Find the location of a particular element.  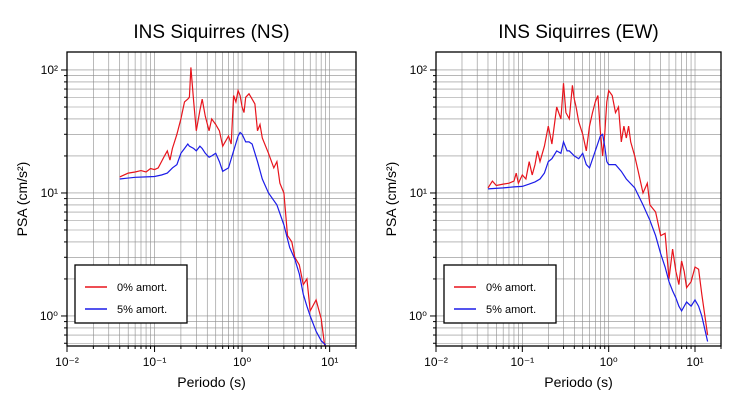

chart-title: INS Siquirres (EW) is located at coordinates (578, 32).